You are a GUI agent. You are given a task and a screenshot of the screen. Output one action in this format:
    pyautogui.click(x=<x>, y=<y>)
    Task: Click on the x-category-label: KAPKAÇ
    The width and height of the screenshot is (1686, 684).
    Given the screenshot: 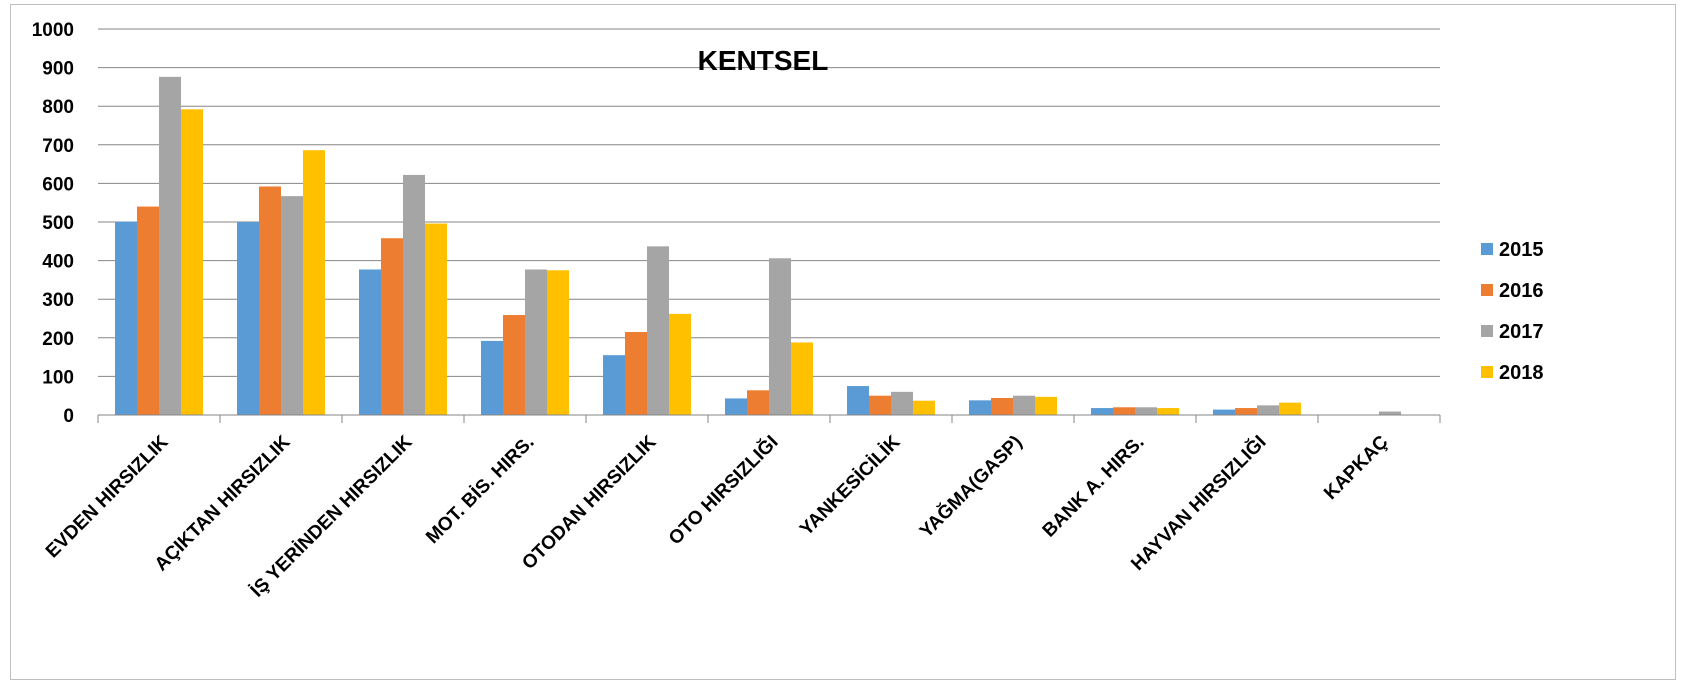 What is the action you would take?
    pyautogui.click(x=1356, y=467)
    